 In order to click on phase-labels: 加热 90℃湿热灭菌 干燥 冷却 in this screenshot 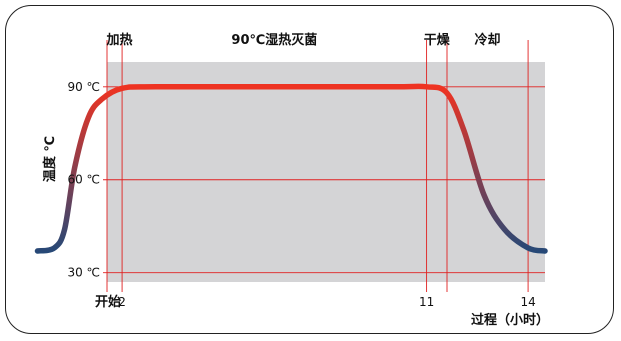, I will do `click(303, 40)`.